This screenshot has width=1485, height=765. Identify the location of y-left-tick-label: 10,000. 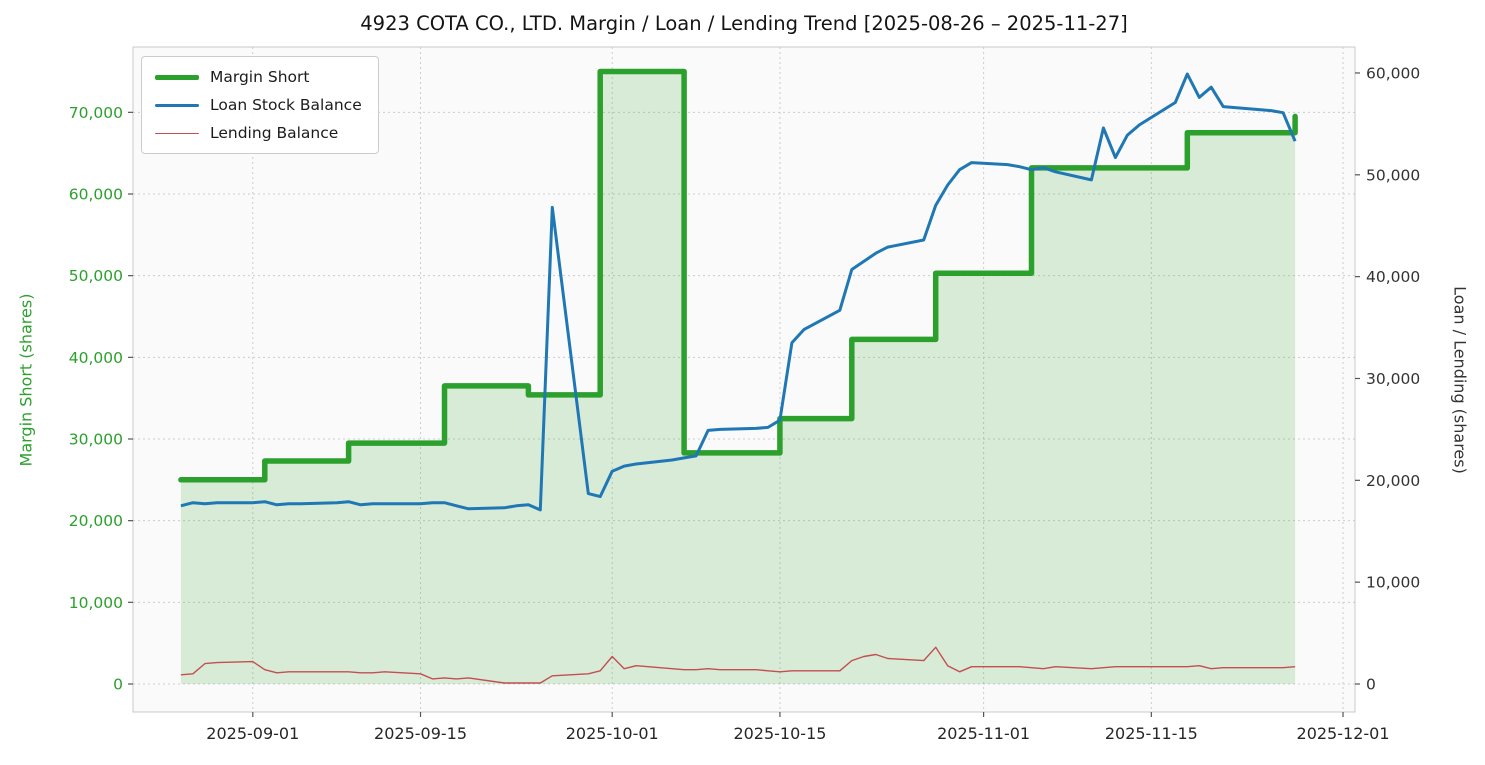
(96, 603).